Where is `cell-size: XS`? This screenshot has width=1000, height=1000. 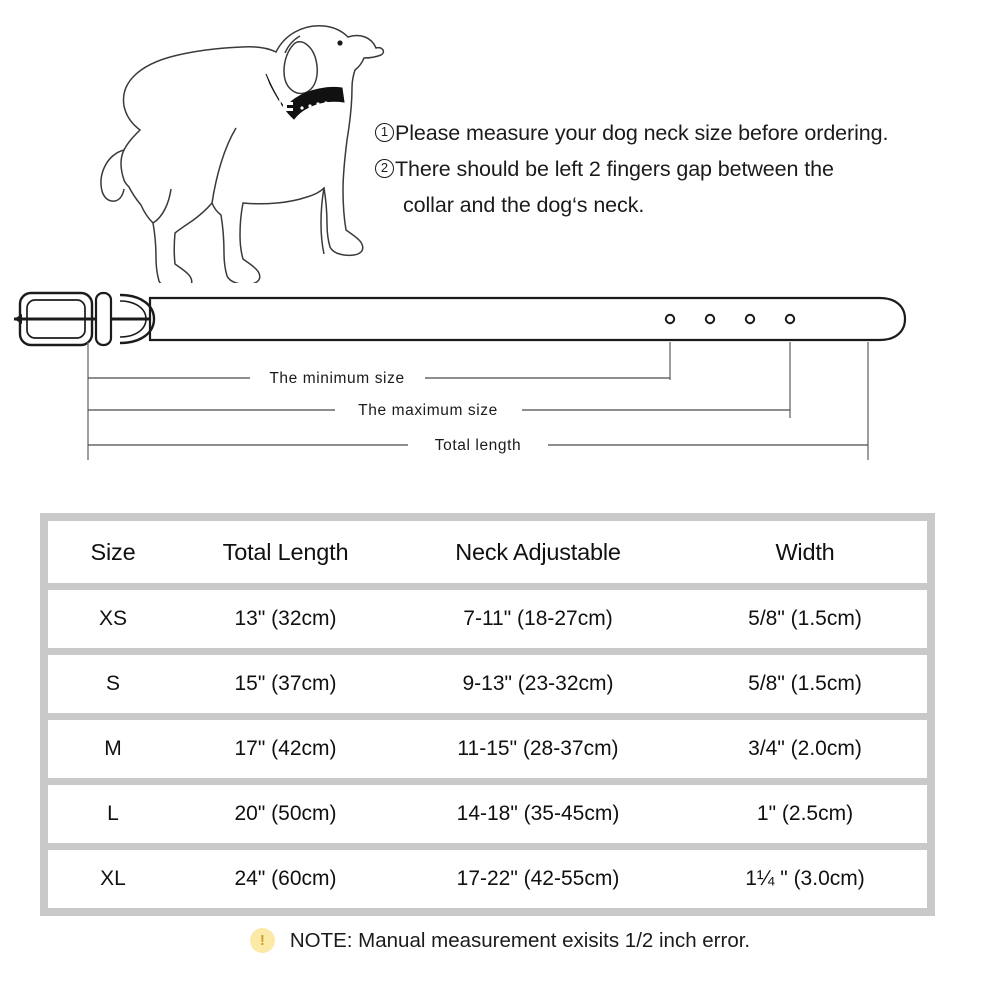 cell-size: XS is located at coordinates (112, 618).